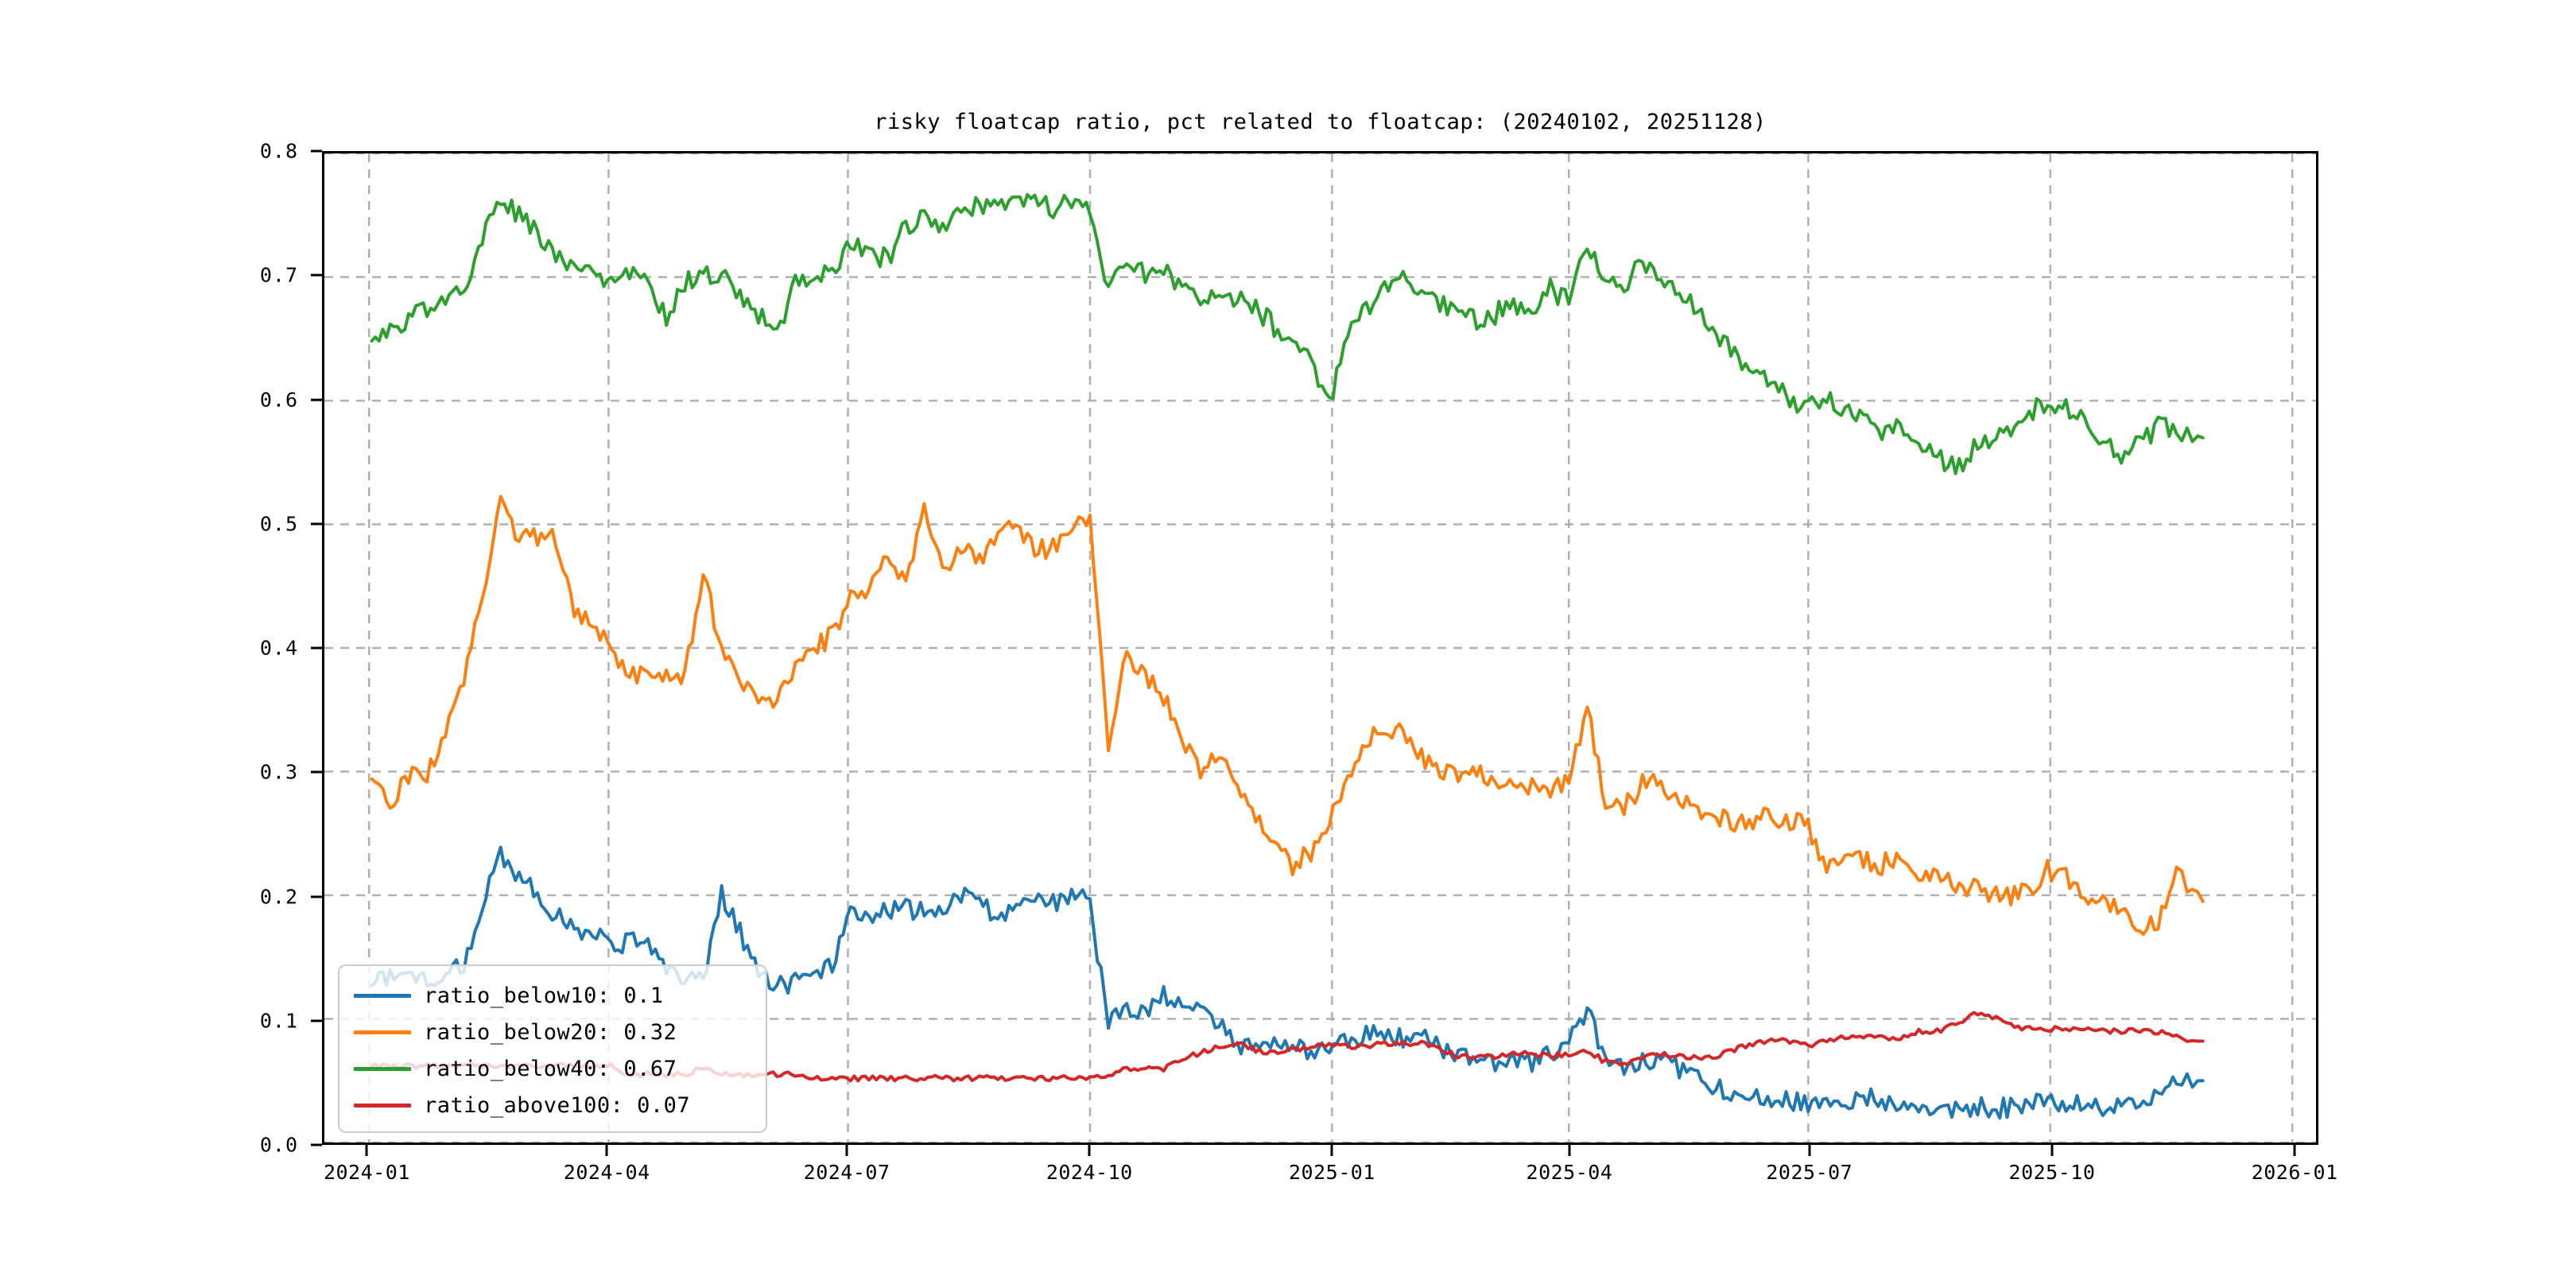  What do you see at coordinates (279, 151) in the screenshot?
I see `y-tick-label: 0.8` at bounding box center [279, 151].